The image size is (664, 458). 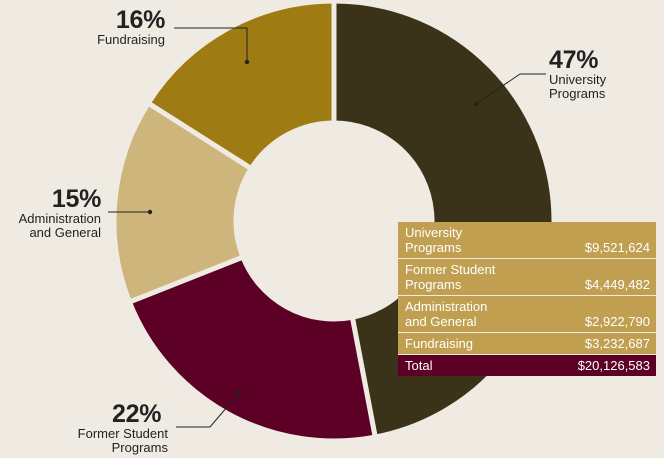 What do you see at coordinates (434, 240) in the screenshot?
I see `row-name: University Programs` at bounding box center [434, 240].